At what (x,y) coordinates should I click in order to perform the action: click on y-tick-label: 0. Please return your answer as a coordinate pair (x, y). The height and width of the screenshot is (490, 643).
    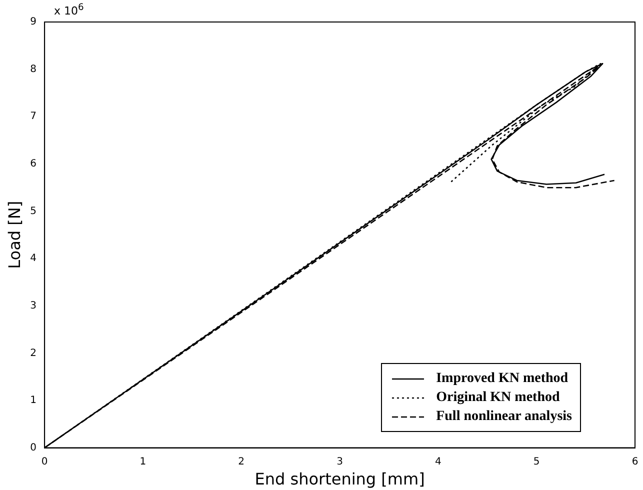
    Looking at the image, I should click on (33, 448).